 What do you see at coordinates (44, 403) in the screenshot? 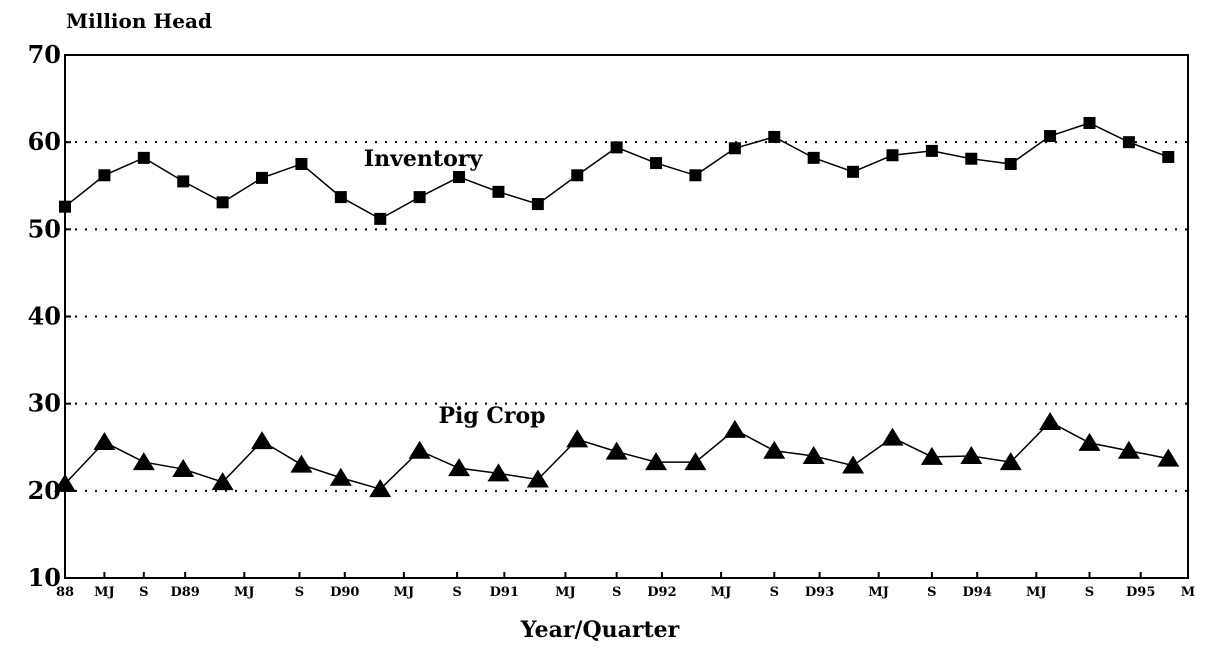
I see `y-tick-label: 30` at bounding box center [44, 403].